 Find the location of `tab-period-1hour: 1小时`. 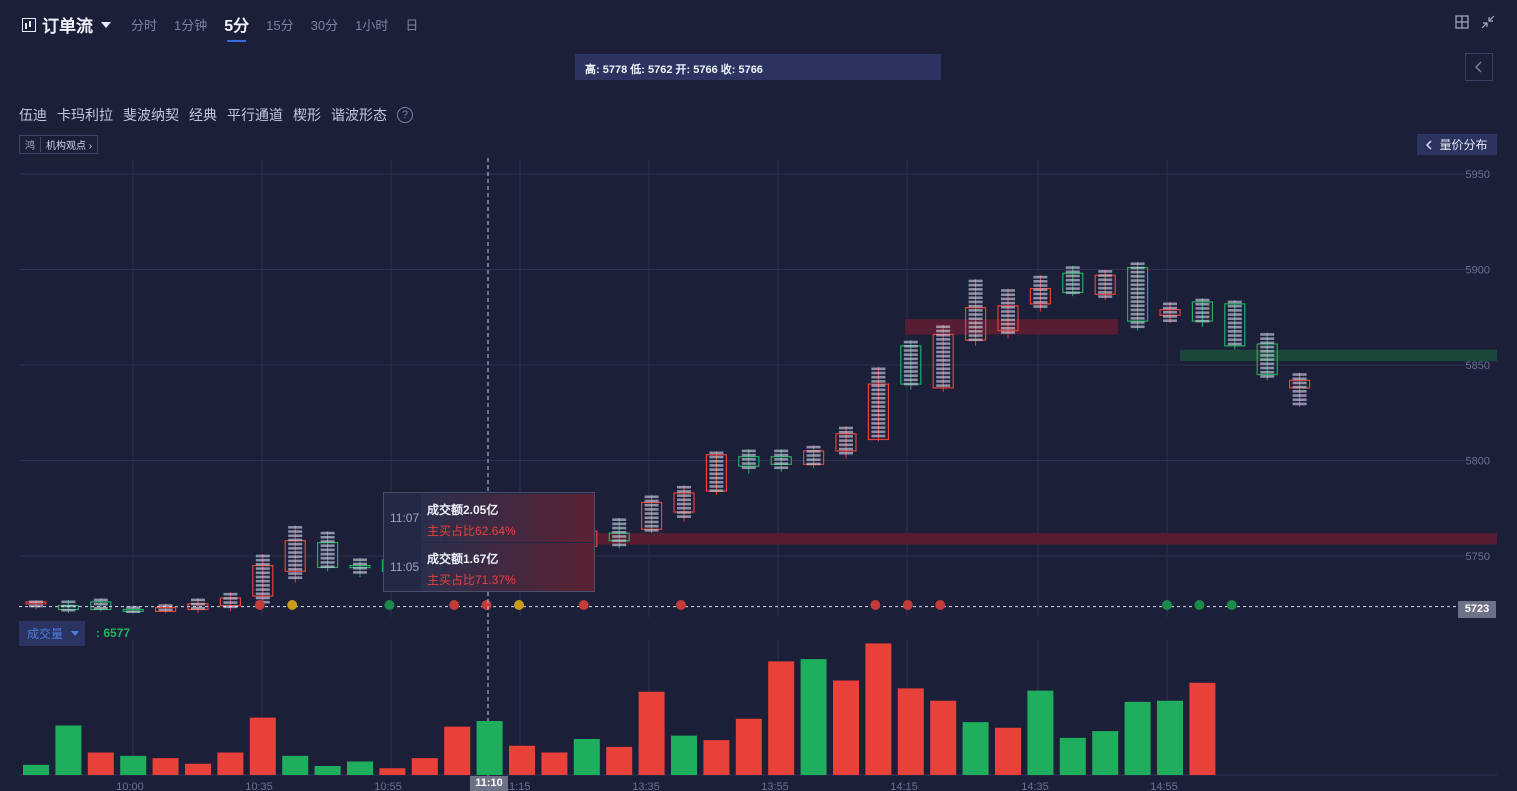

tab-period-1hour: 1小时 is located at coordinates (372, 25).